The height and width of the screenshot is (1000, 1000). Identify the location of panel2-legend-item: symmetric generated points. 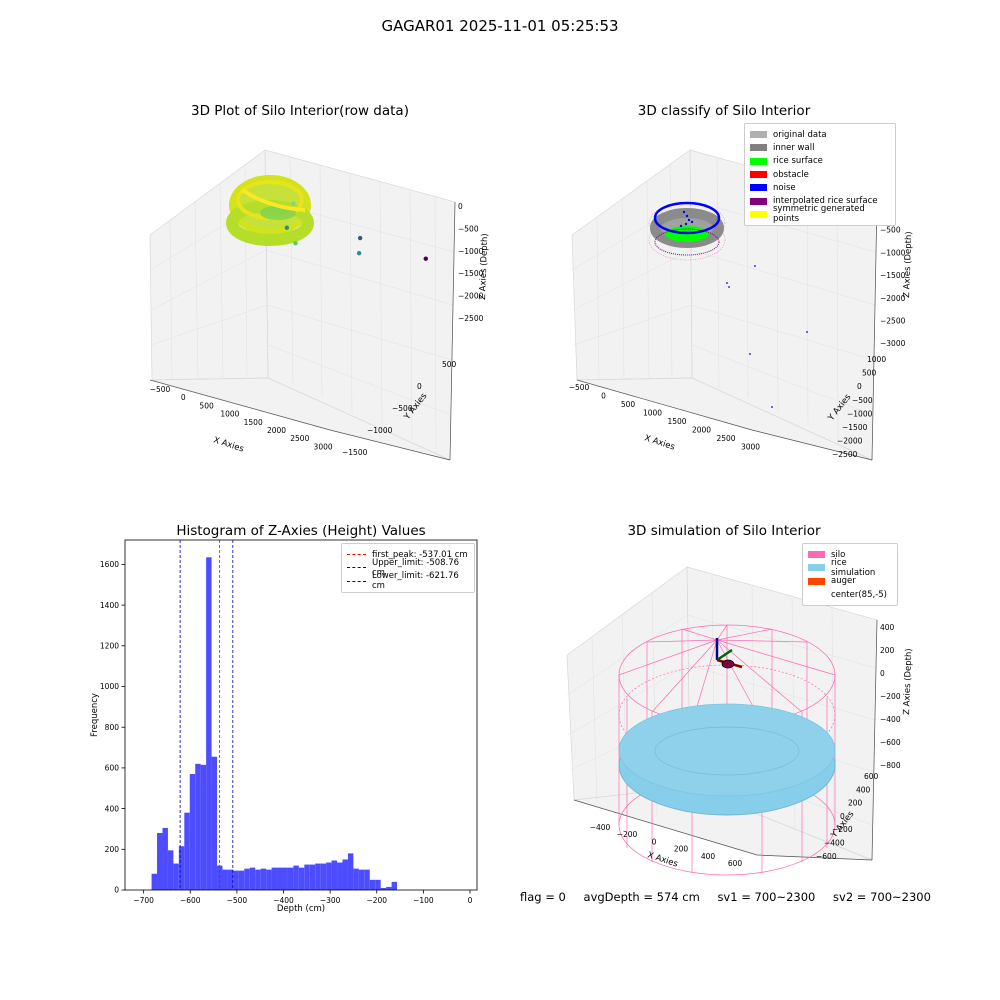
(820, 214).